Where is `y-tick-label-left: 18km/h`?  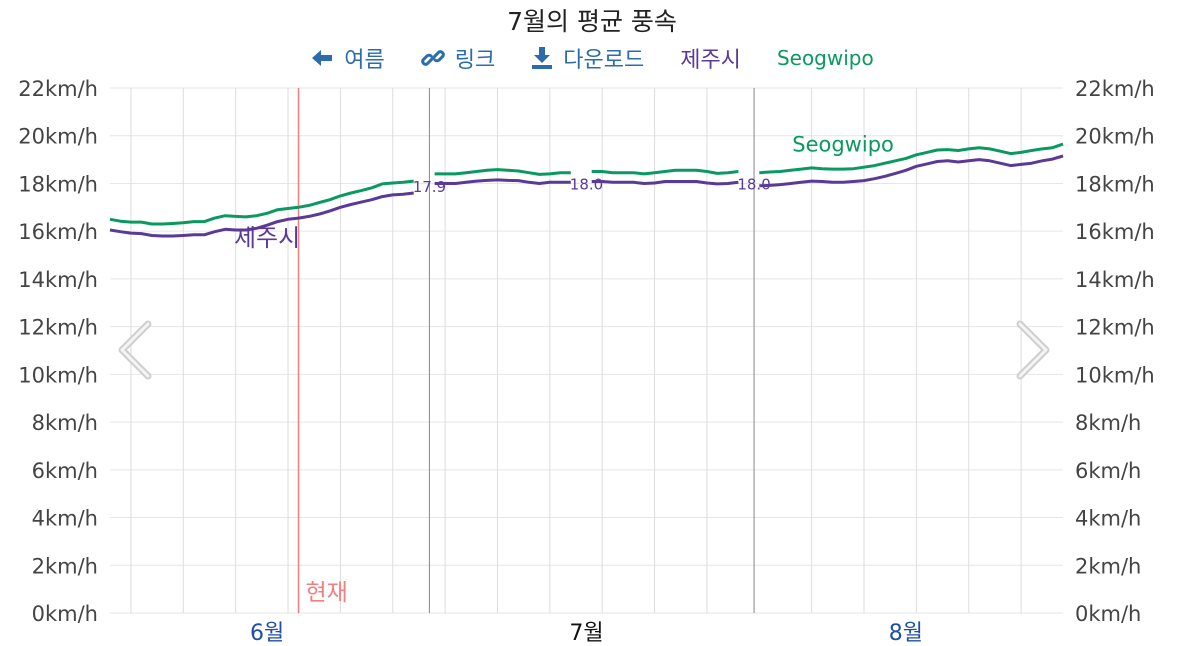
y-tick-label-left: 18km/h is located at coordinates (58, 184).